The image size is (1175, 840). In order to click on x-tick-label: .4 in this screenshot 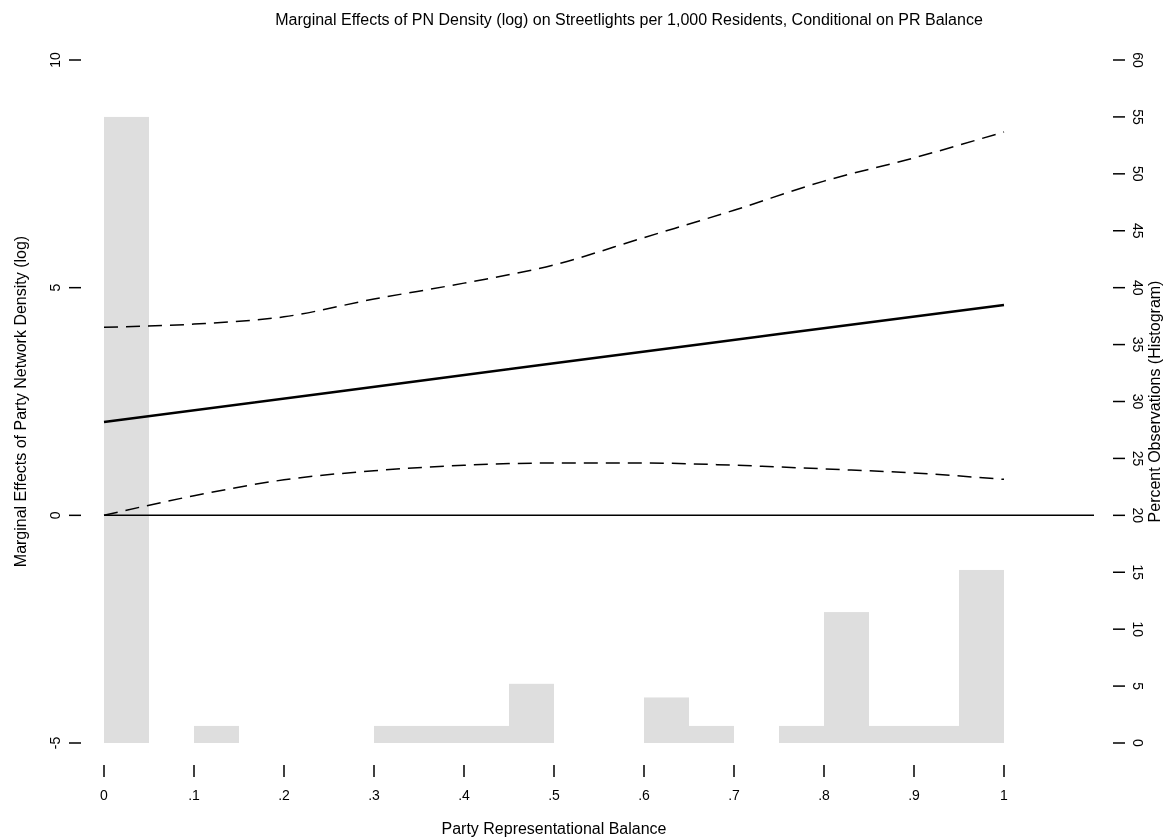, I will do `click(464, 795)`.